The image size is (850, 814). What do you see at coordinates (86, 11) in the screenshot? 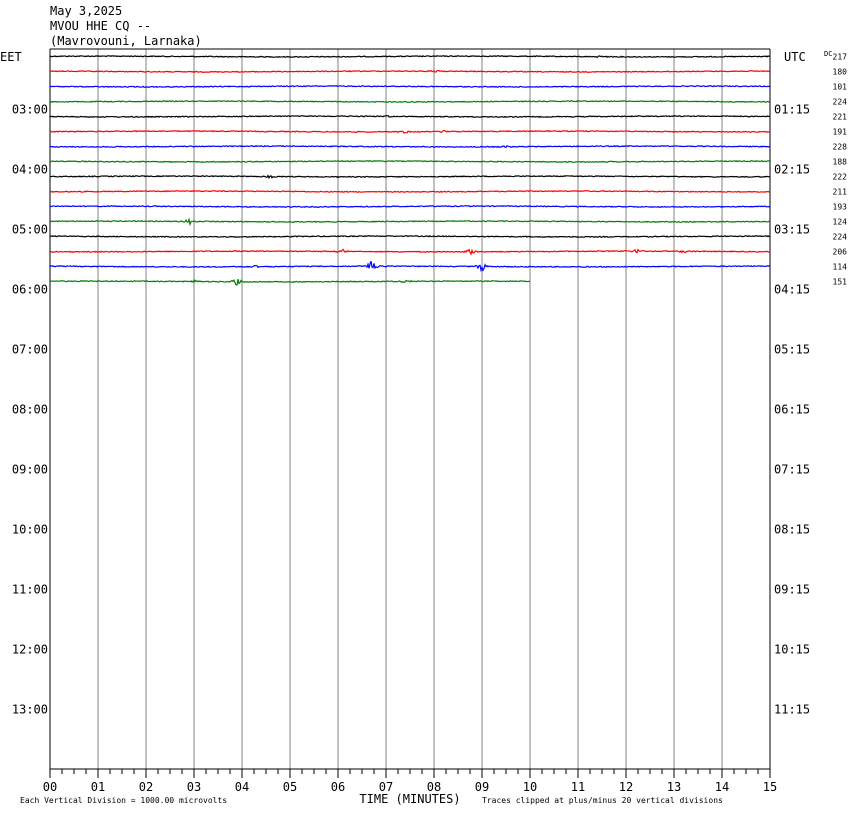
I see `record-date: May 3,2025` at bounding box center [86, 11].